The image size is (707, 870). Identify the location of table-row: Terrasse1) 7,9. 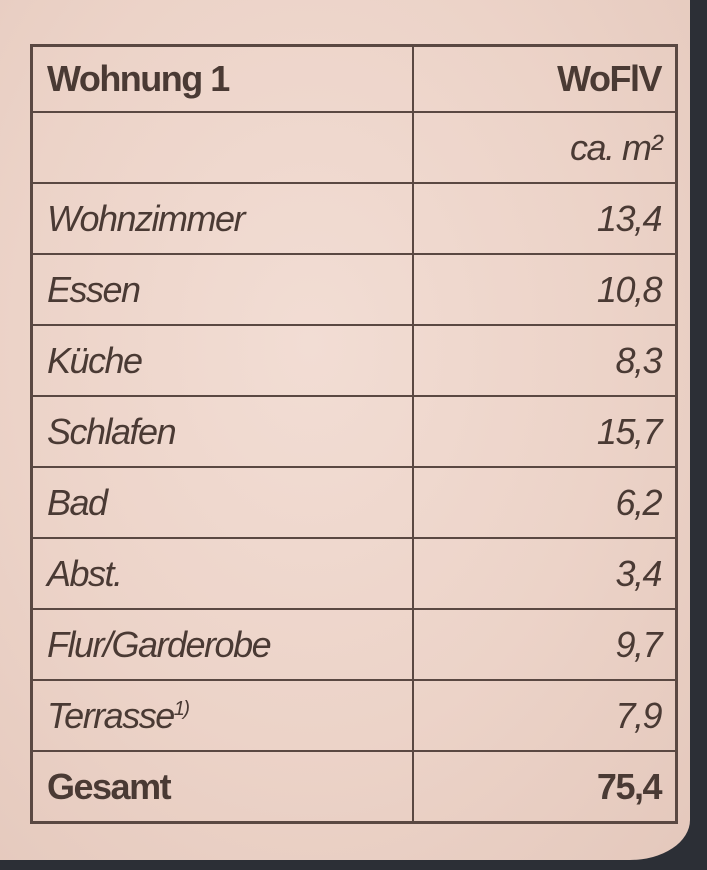
(354, 715).